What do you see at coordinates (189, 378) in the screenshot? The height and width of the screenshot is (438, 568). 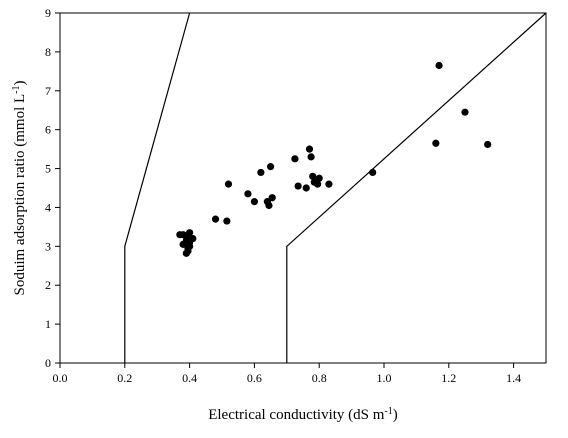 I see `x-tick-label: 0.4` at bounding box center [189, 378].